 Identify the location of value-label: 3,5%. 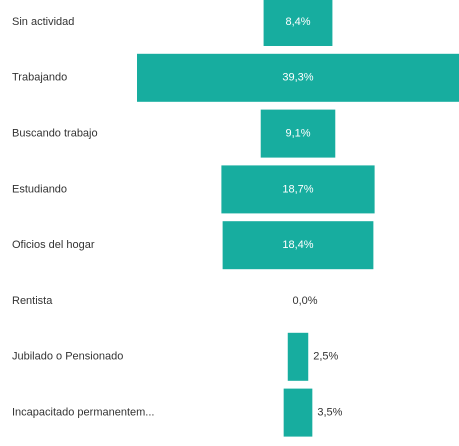
(329, 413).